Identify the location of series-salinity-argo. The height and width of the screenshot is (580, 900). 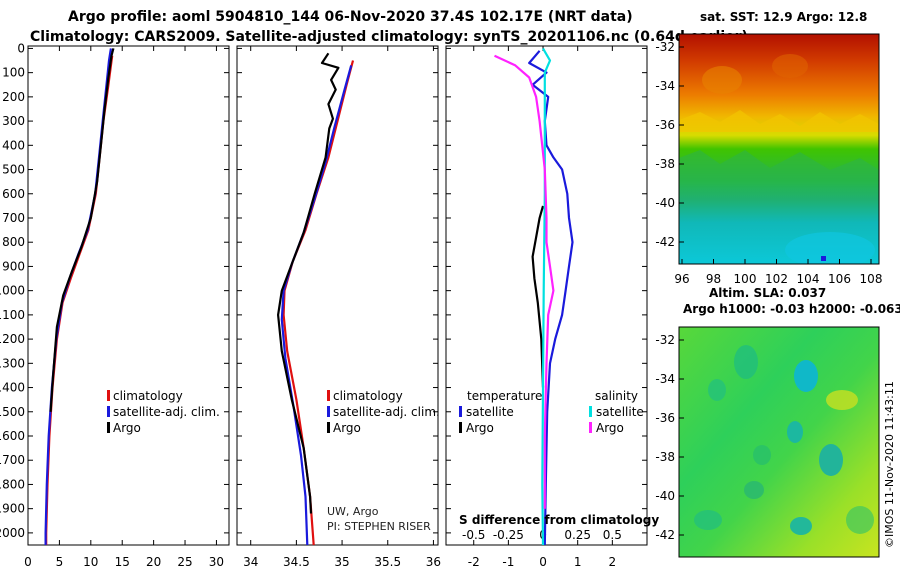
(524, 281).